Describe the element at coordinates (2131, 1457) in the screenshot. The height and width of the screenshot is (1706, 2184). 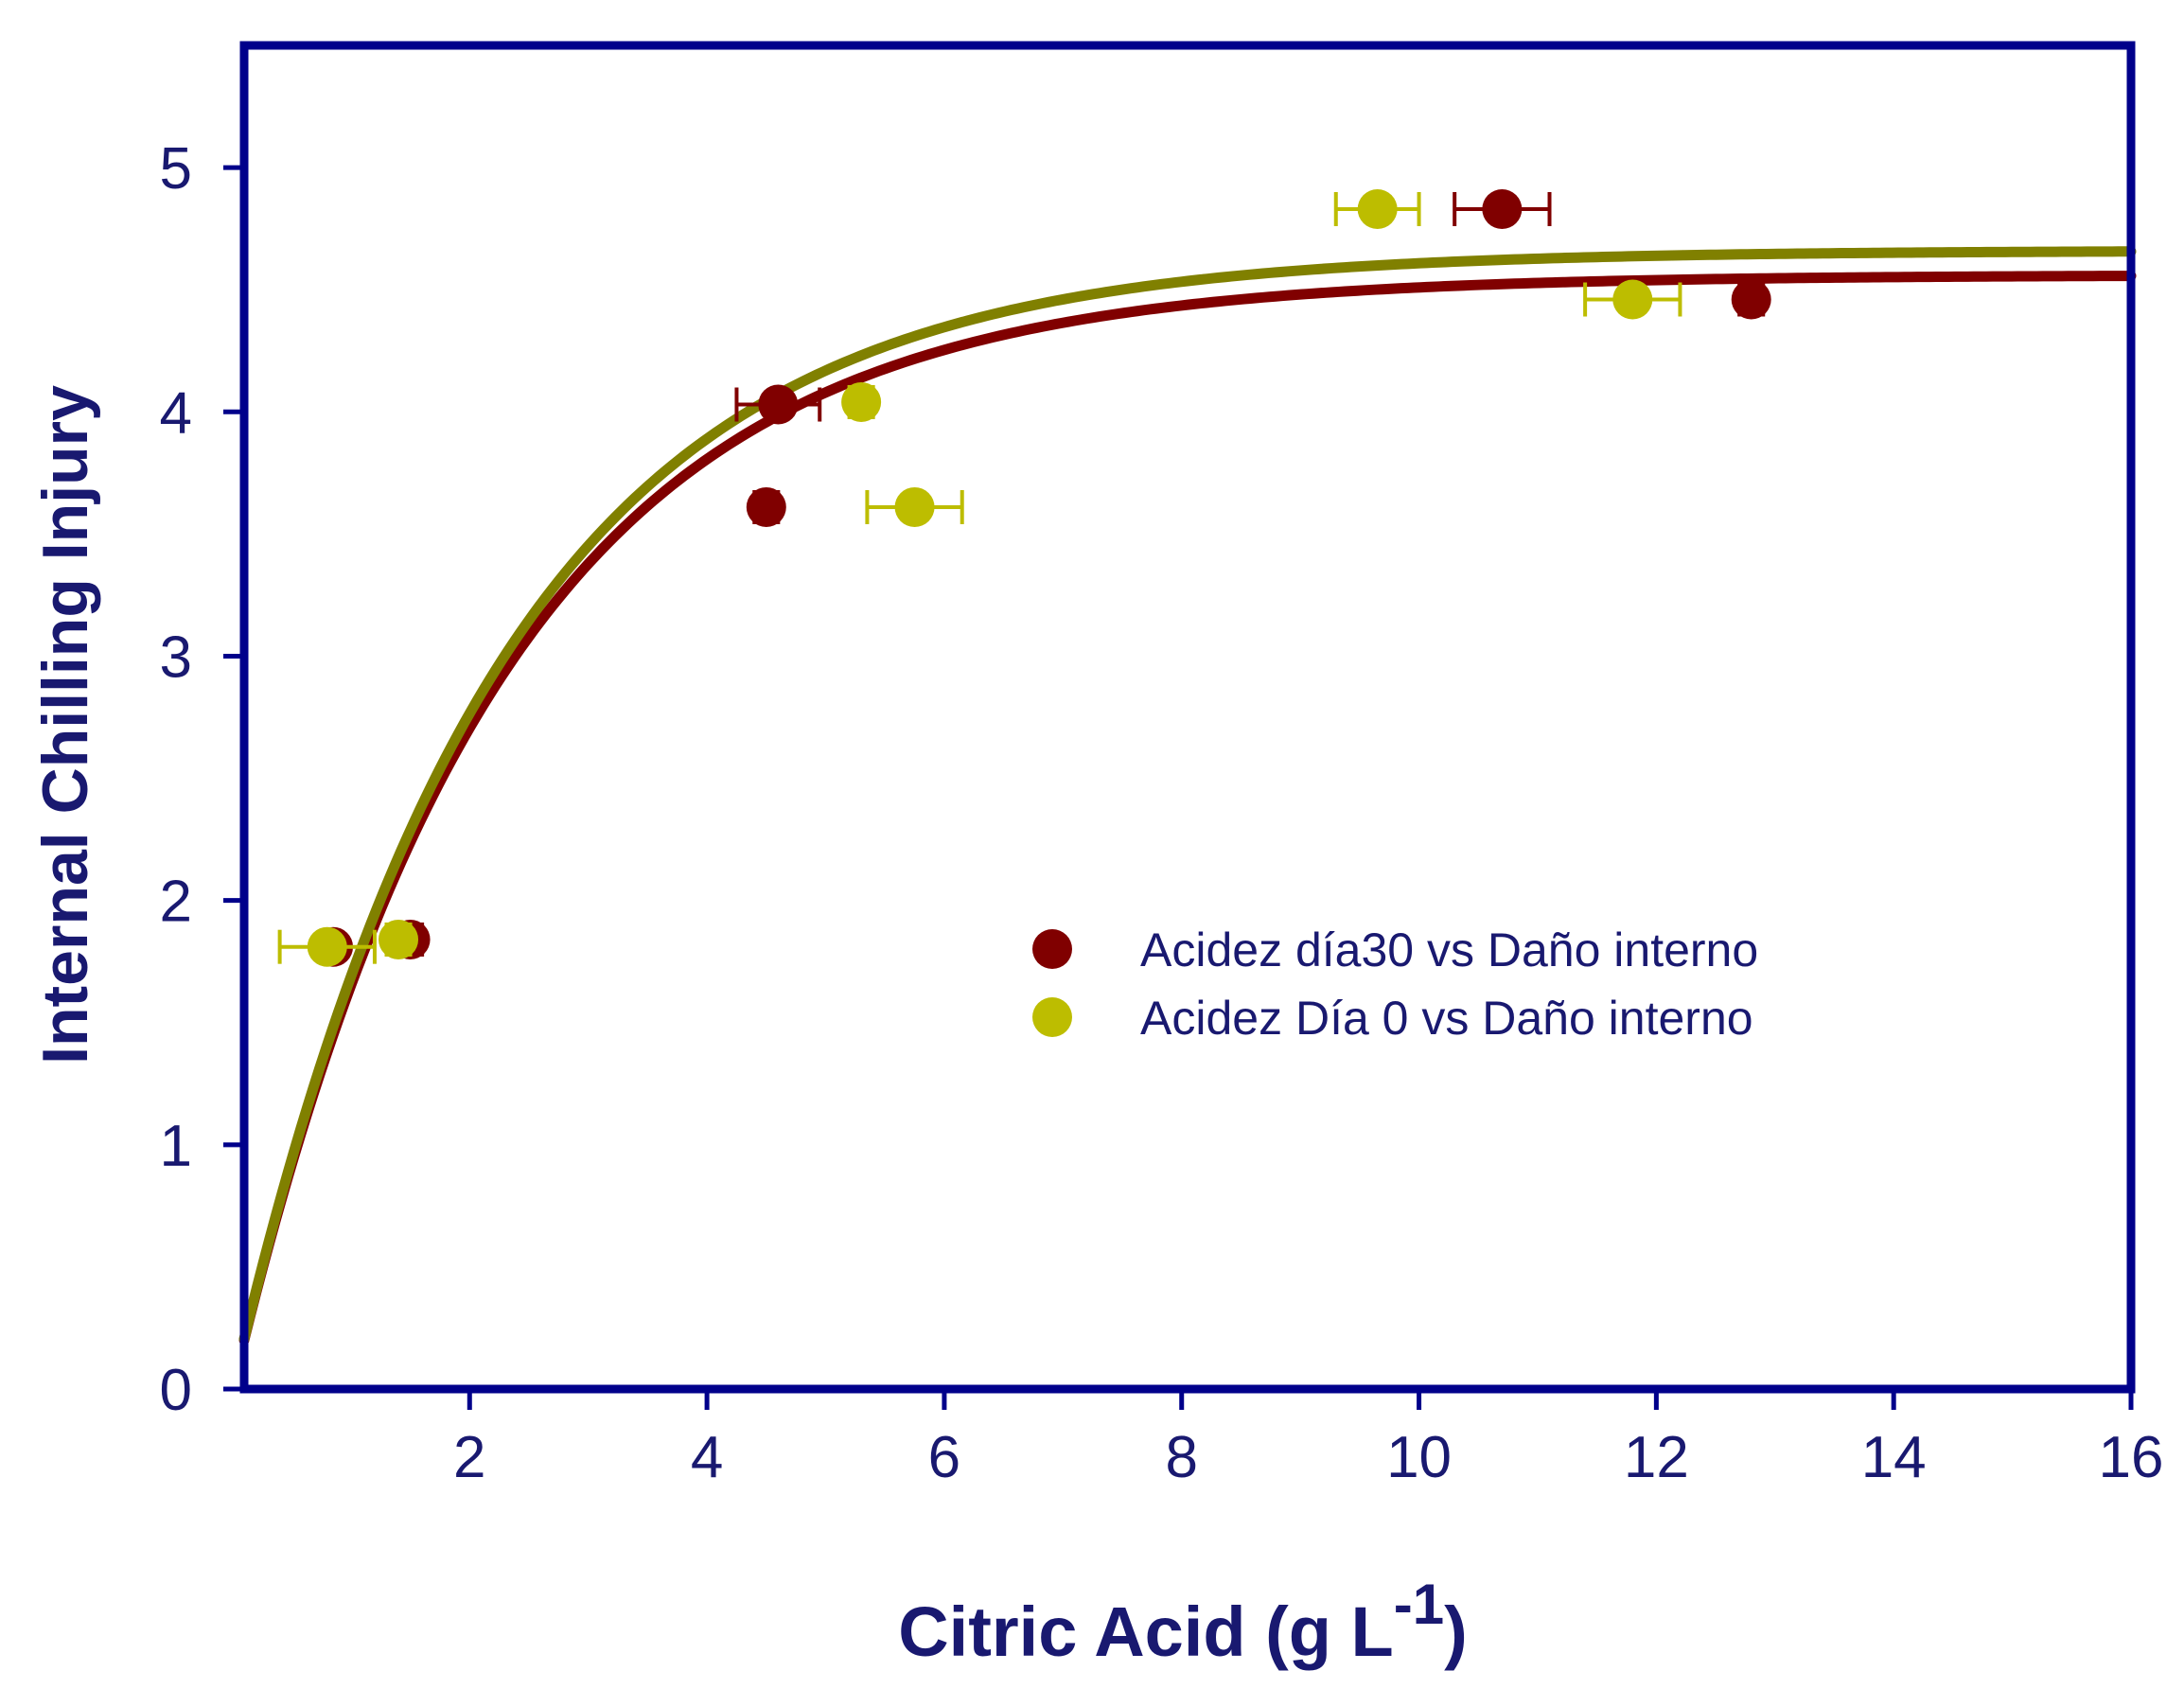
I see `x-tick-label: 16` at that location.